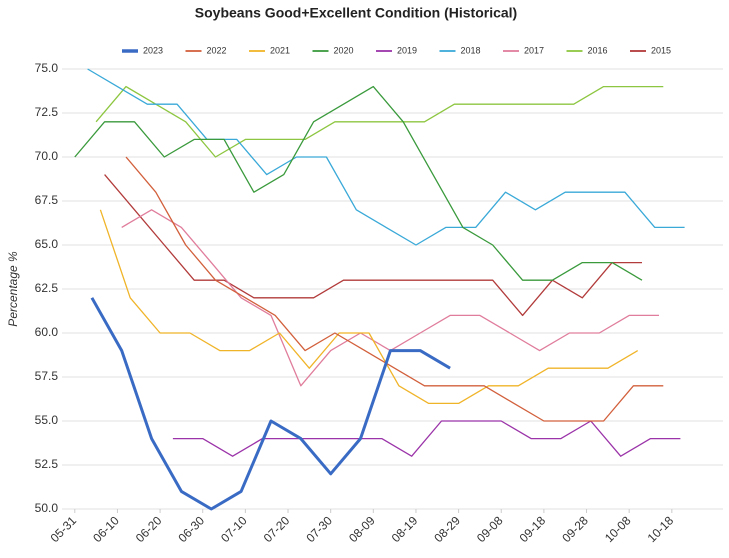 The image size is (729, 558). I want to click on legend-label: 2015, so click(661, 50).